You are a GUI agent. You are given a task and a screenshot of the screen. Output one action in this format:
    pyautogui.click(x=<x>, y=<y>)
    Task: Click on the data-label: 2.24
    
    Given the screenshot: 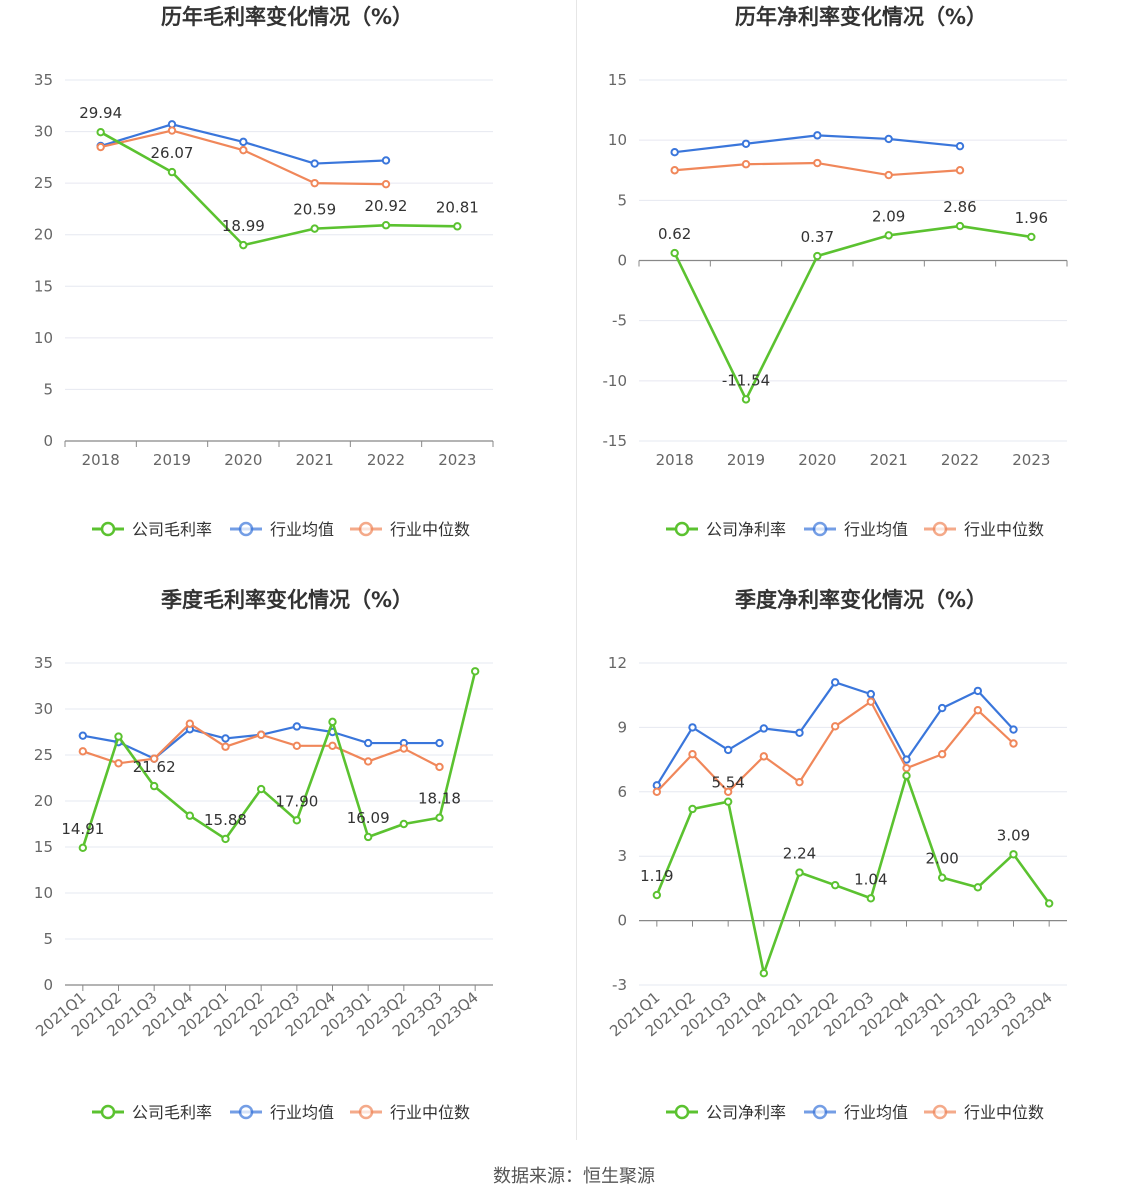 What is the action you would take?
    pyautogui.click(x=799, y=854)
    